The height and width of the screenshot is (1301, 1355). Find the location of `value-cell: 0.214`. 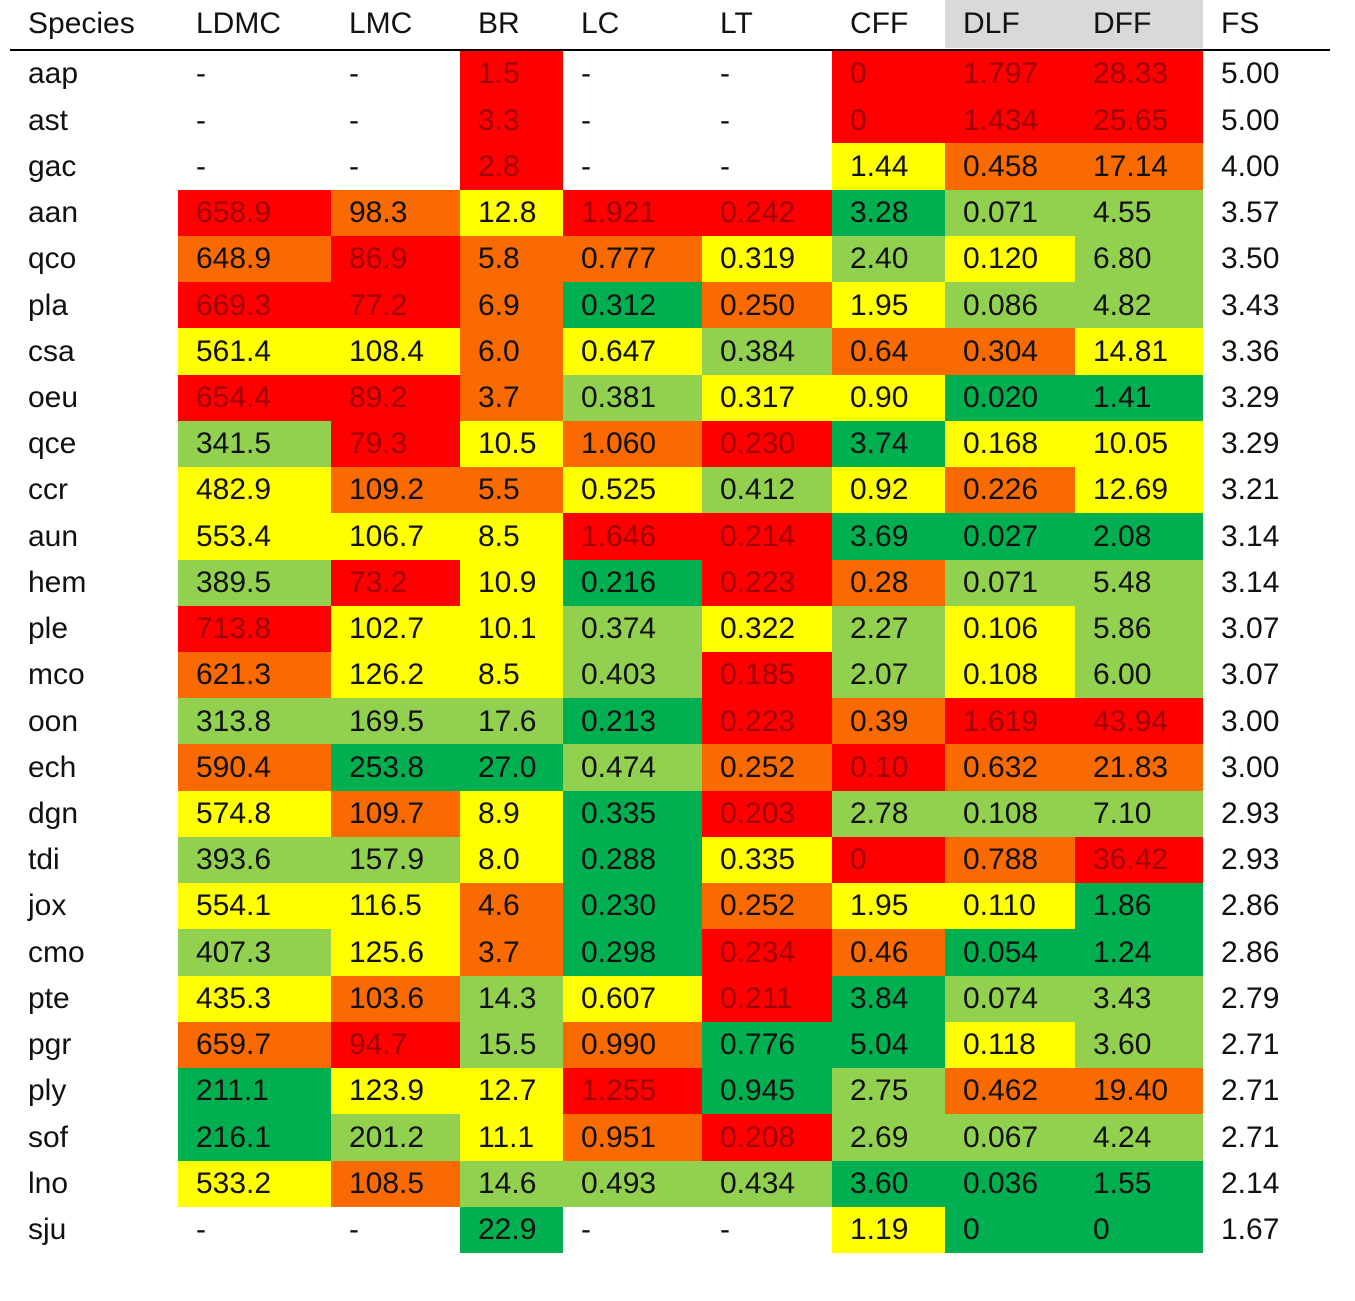

value-cell: 0.214 is located at coordinates (767, 537).